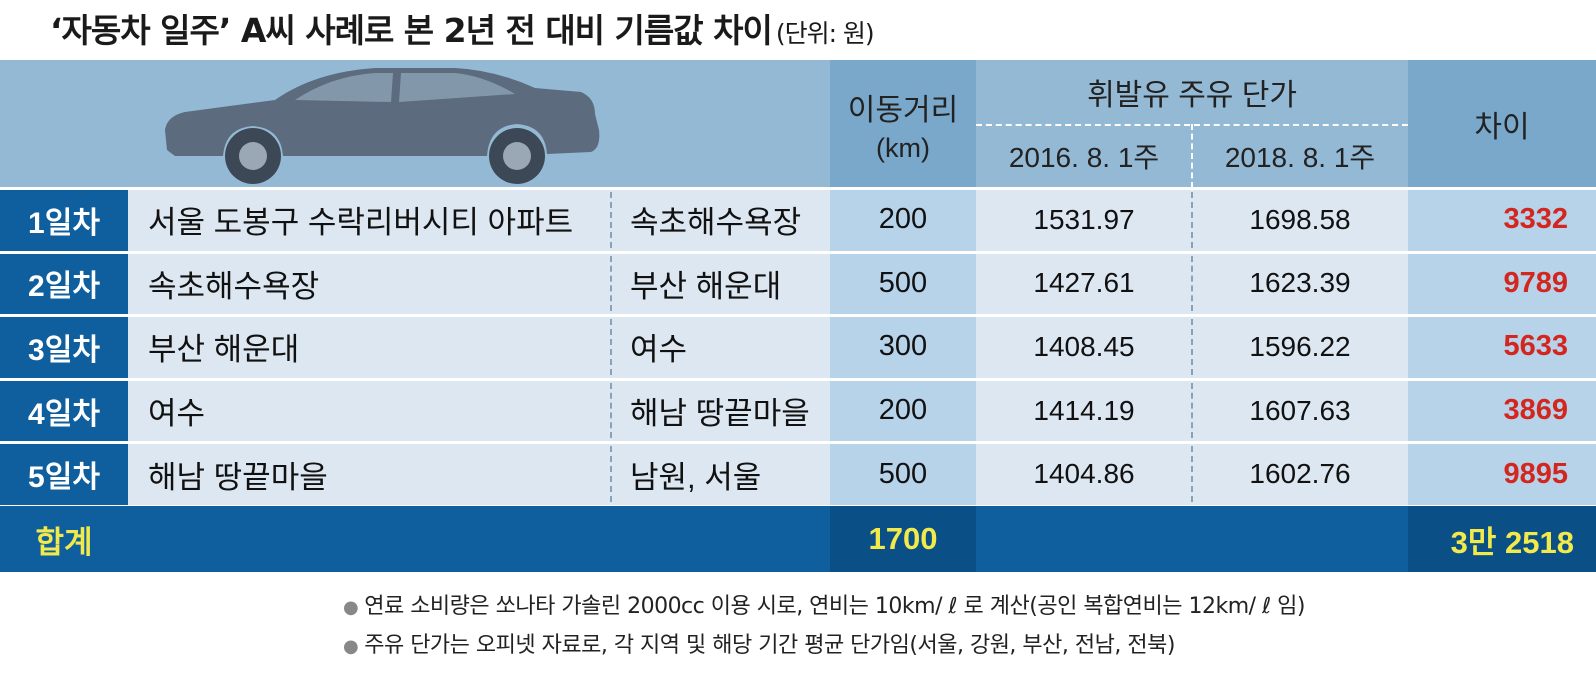 The image size is (1596, 675). I want to click on header-price-2016: 2016. 8. 1주, so click(1084, 156).